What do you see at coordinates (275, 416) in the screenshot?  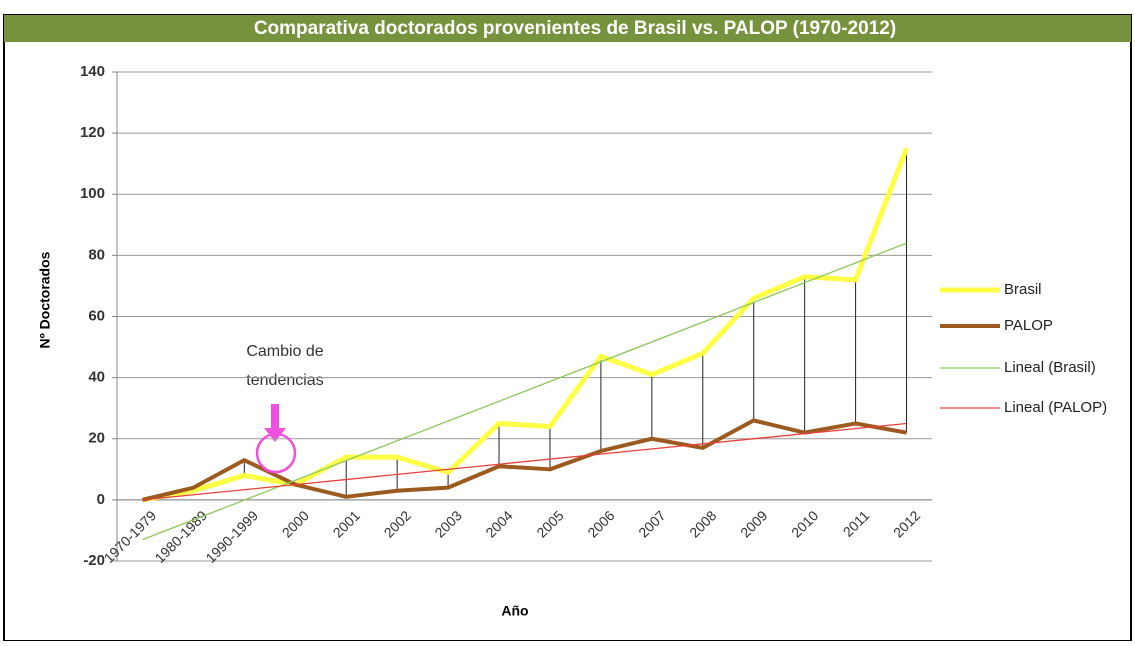 I see `annotation-arrow` at bounding box center [275, 416].